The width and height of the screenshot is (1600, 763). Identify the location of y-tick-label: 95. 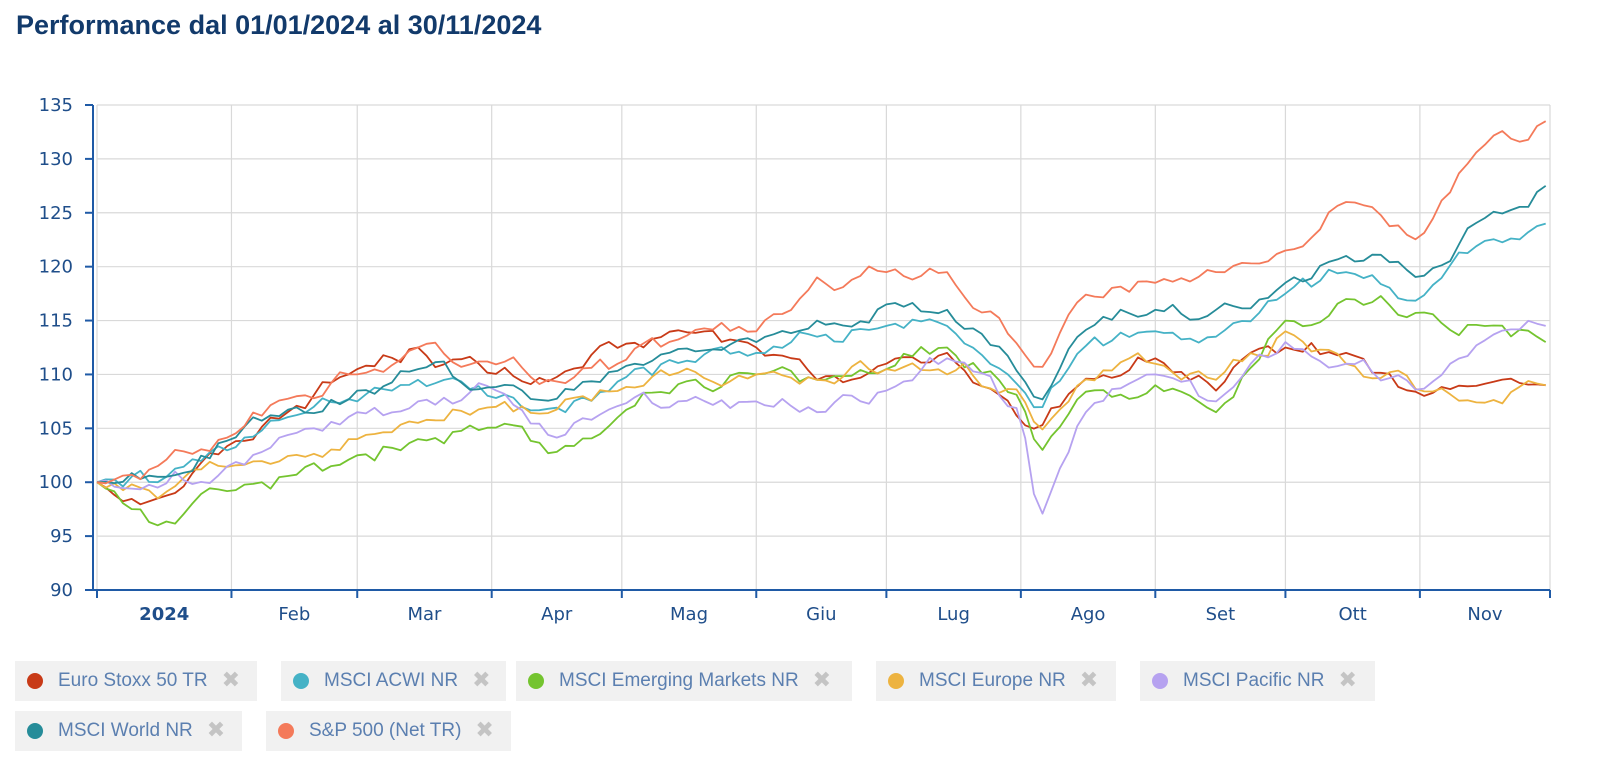
(61, 536).